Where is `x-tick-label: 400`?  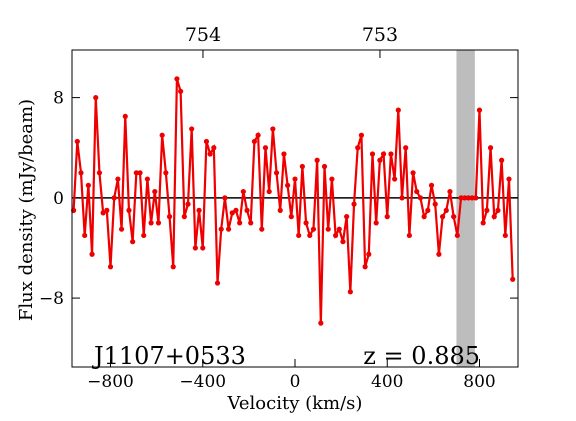
x-tick-label: 400 is located at coordinates (387, 382).